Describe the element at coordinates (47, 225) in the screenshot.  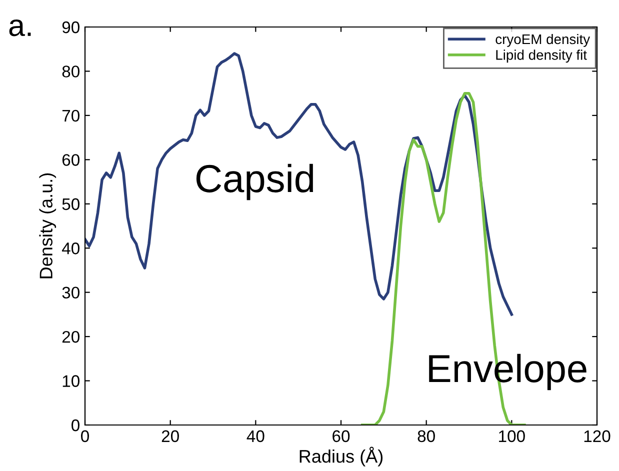
I see `y-axis-title: Density (a.u.)` at that location.